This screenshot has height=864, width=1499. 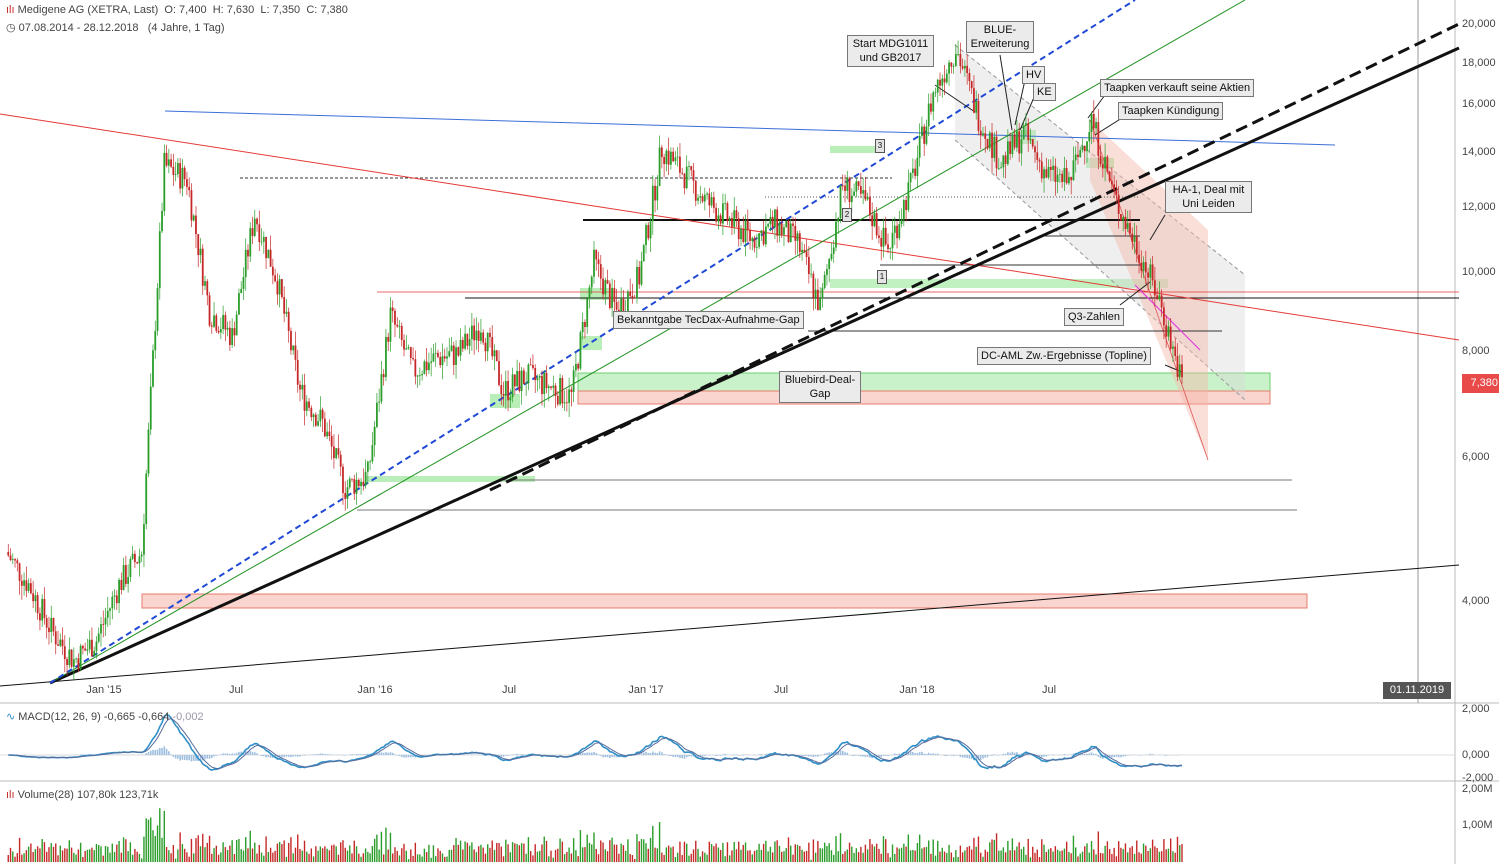 I want to click on annotation-start-mdg: Start MDG1011 und GB2017, so click(x=890, y=51).